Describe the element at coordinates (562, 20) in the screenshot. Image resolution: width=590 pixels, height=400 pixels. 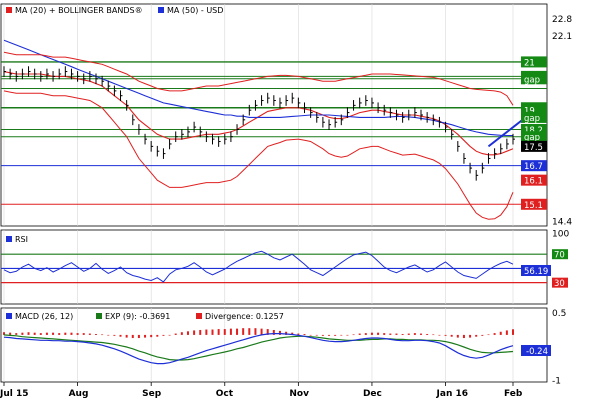
I see `y-tick-label-22-8: 22.8` at that location.